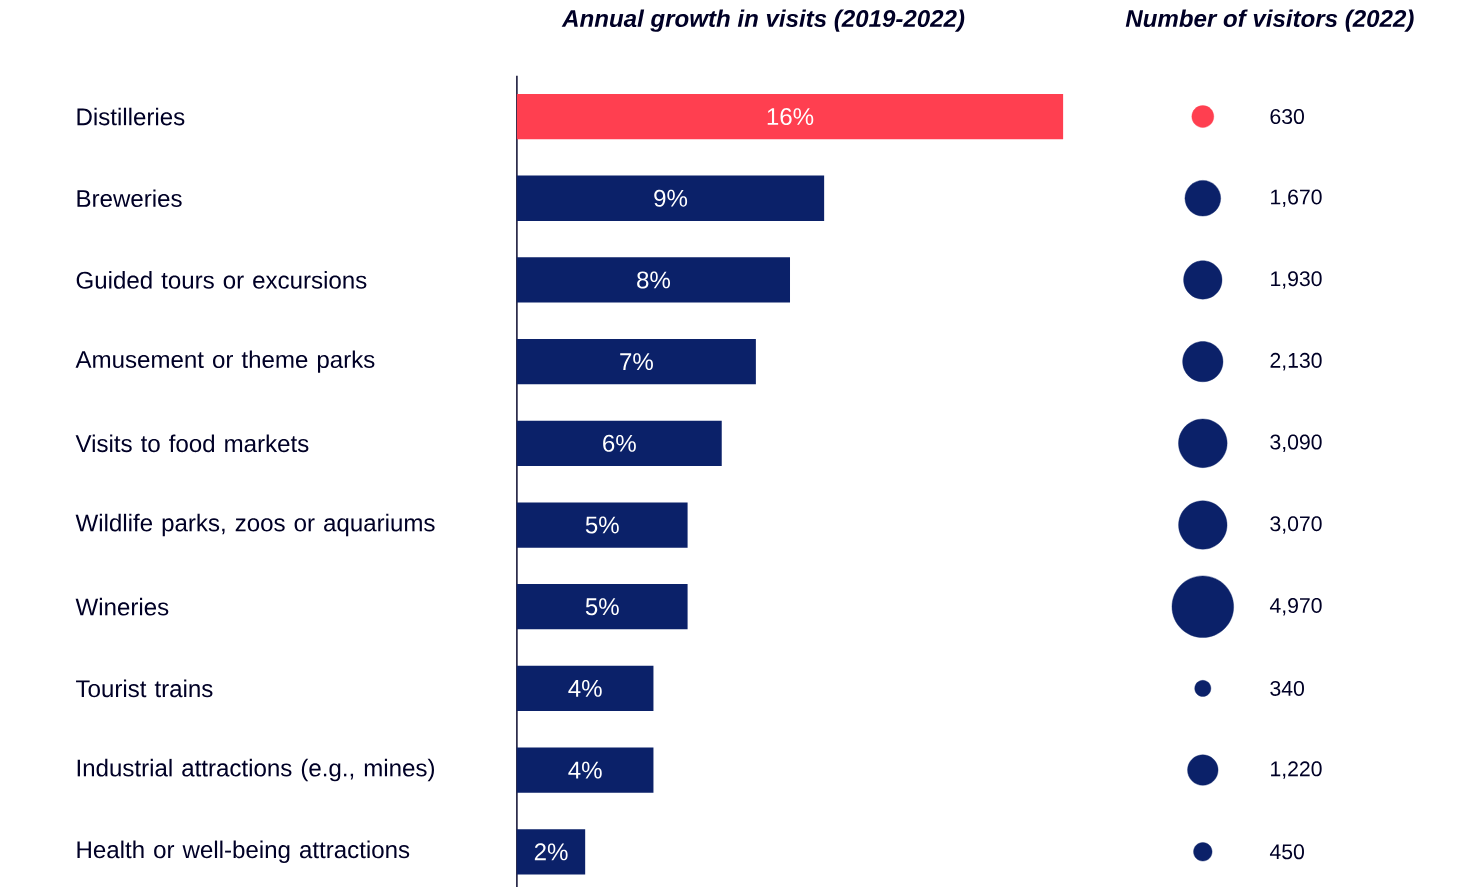  Describe the element at coordinates (131, 116) in the screenshot. I see `y-tick-label: Distilleries` at that location.